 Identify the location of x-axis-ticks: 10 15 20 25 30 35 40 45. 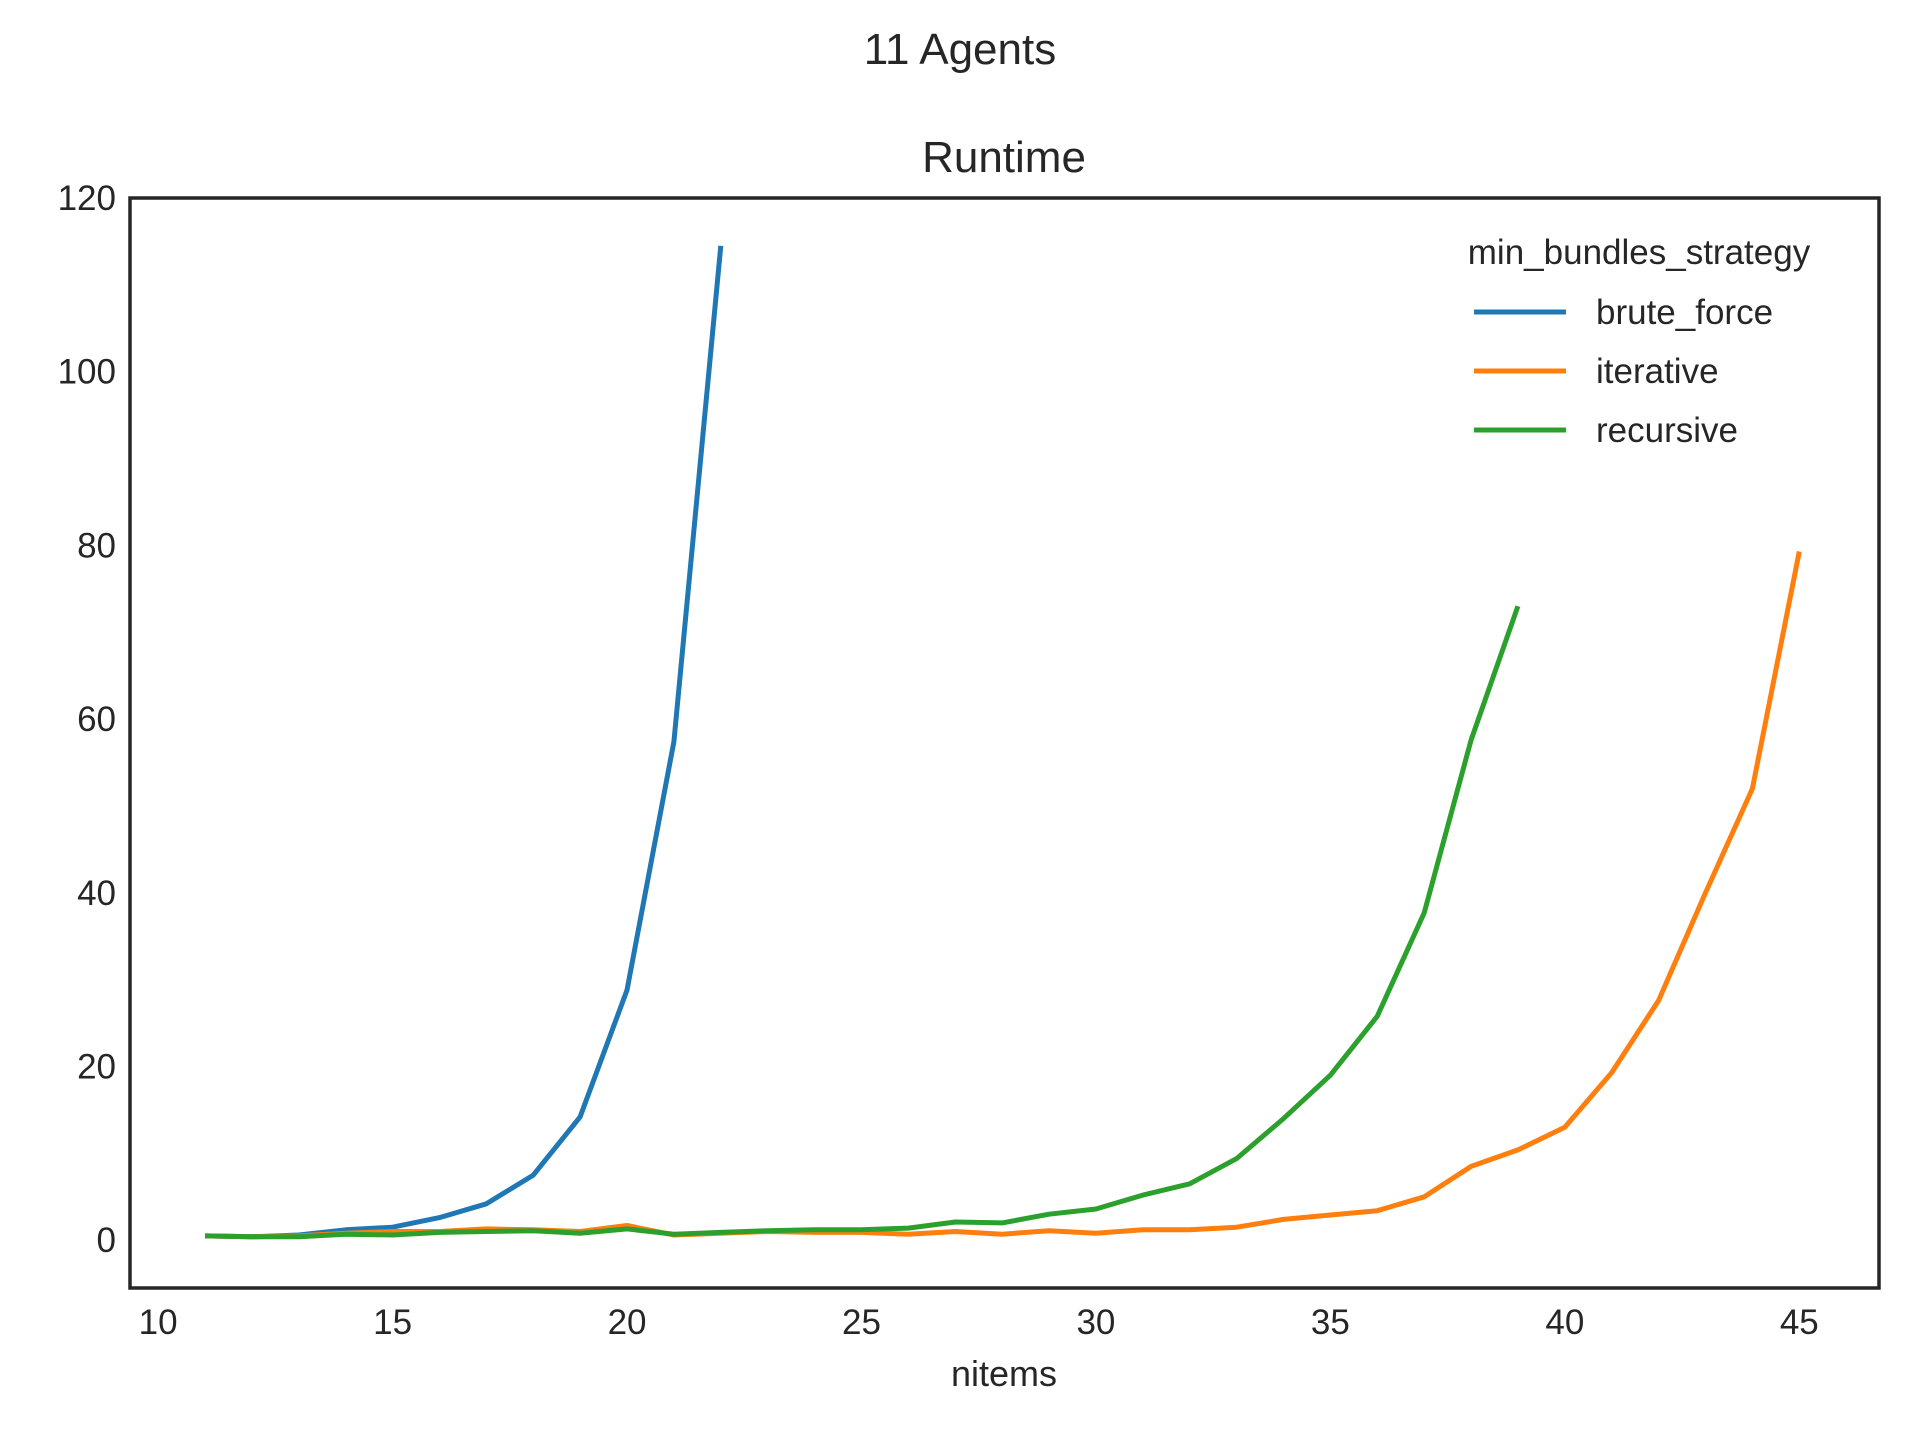
(979, 1322).